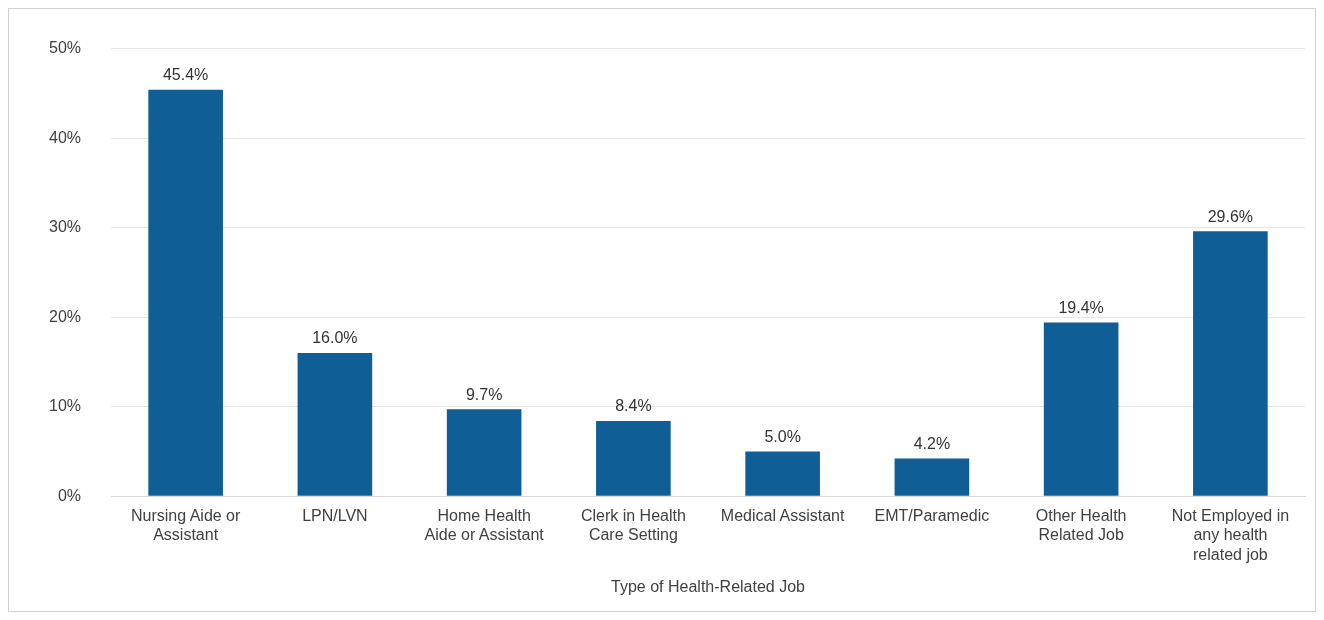  I want to click on data-label: 8.4%, so click(633, 406).